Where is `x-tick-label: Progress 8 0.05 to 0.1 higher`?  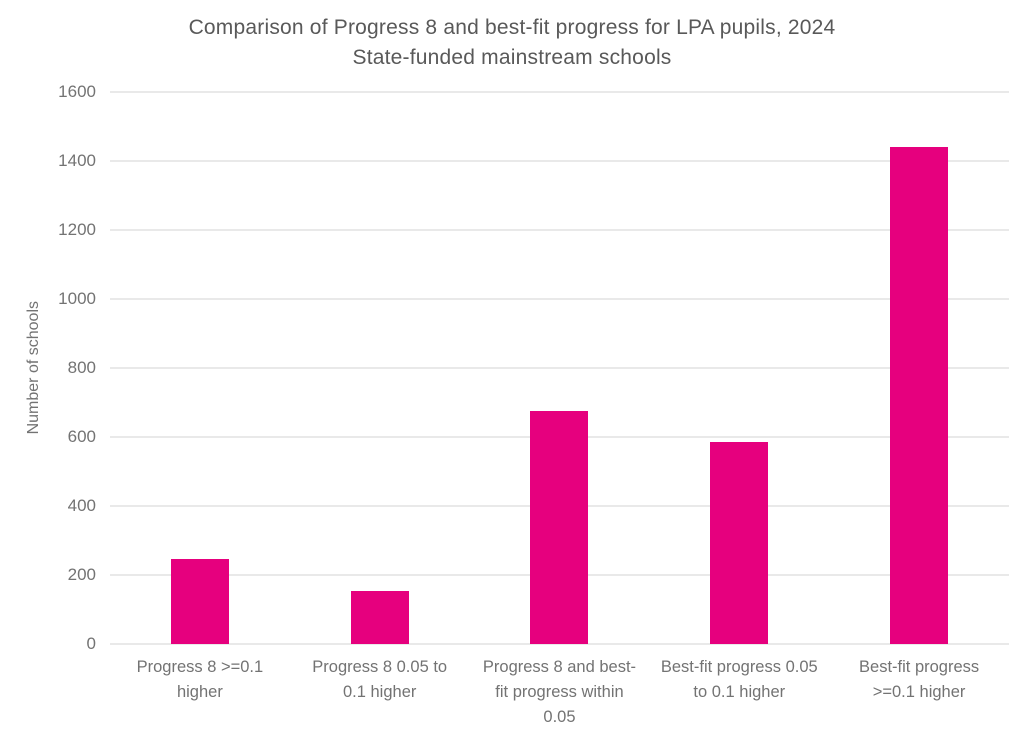
x-tick-label: Progress 8 0.05 to 0.1 higher is located at coordinates (380, 679).